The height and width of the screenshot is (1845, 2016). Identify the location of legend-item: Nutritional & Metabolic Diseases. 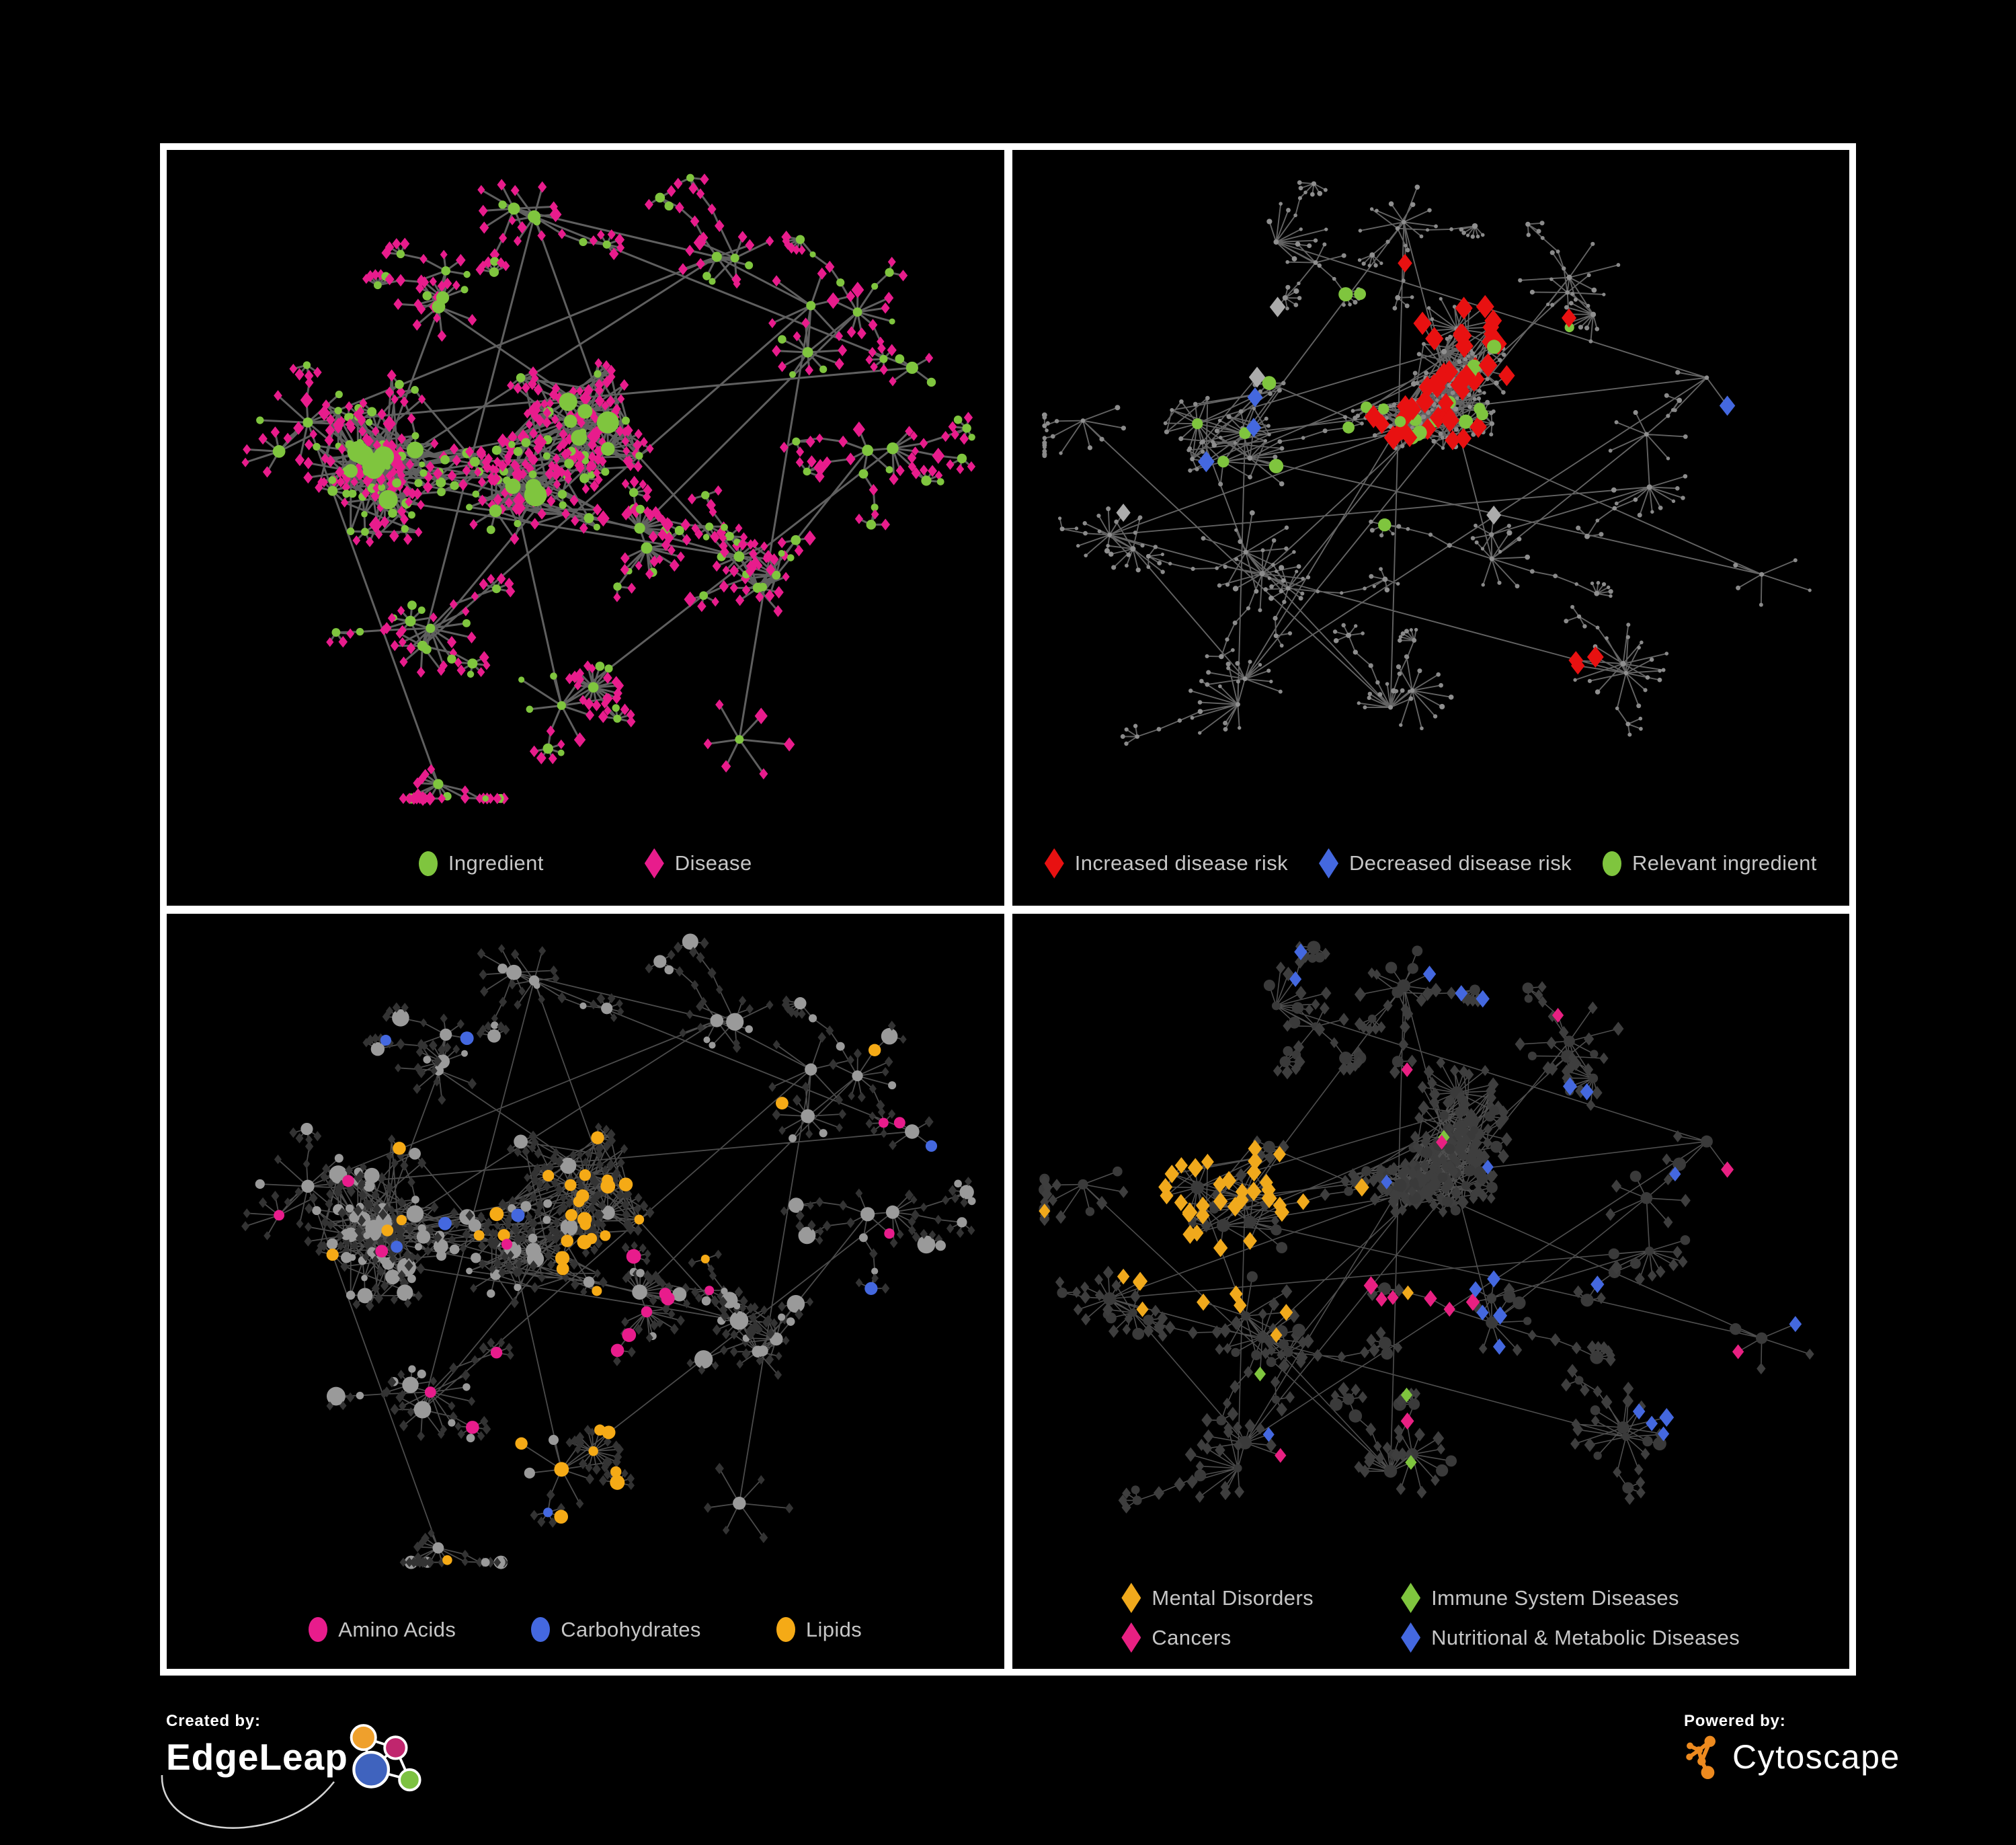
(1570, 1637).